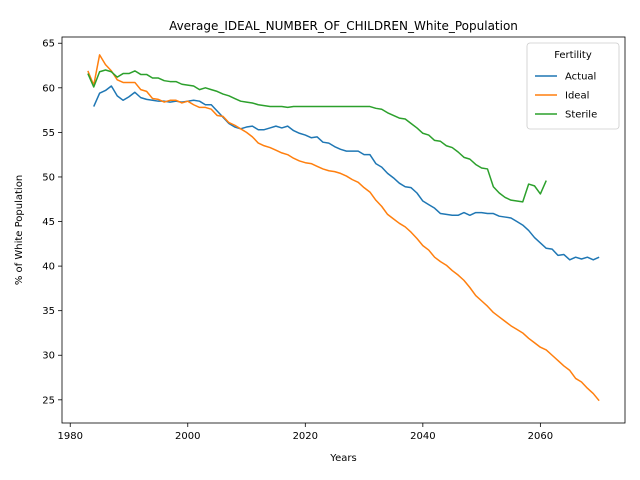 The height and width of the screenshot is (480, 640). I want to click on y-tick-label: 65, so click(48, 44).